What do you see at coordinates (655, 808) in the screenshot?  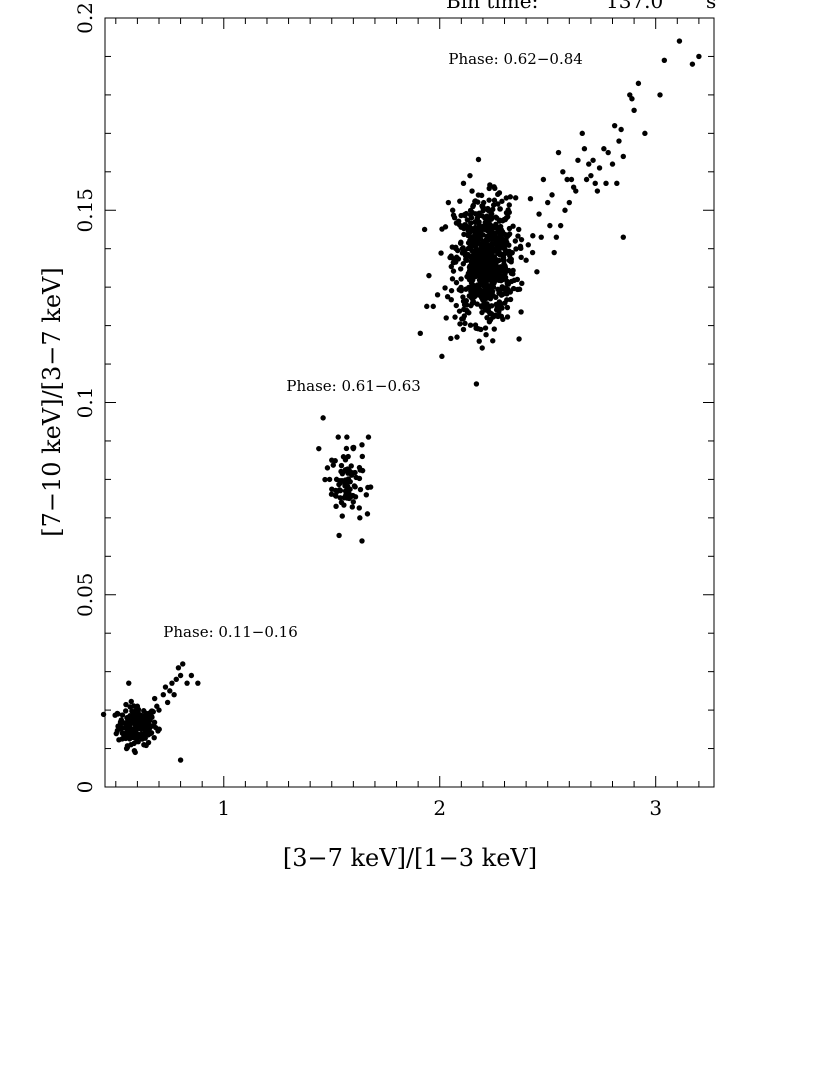 I see `x-tick-label: 3` at bounding box center [655, 808].